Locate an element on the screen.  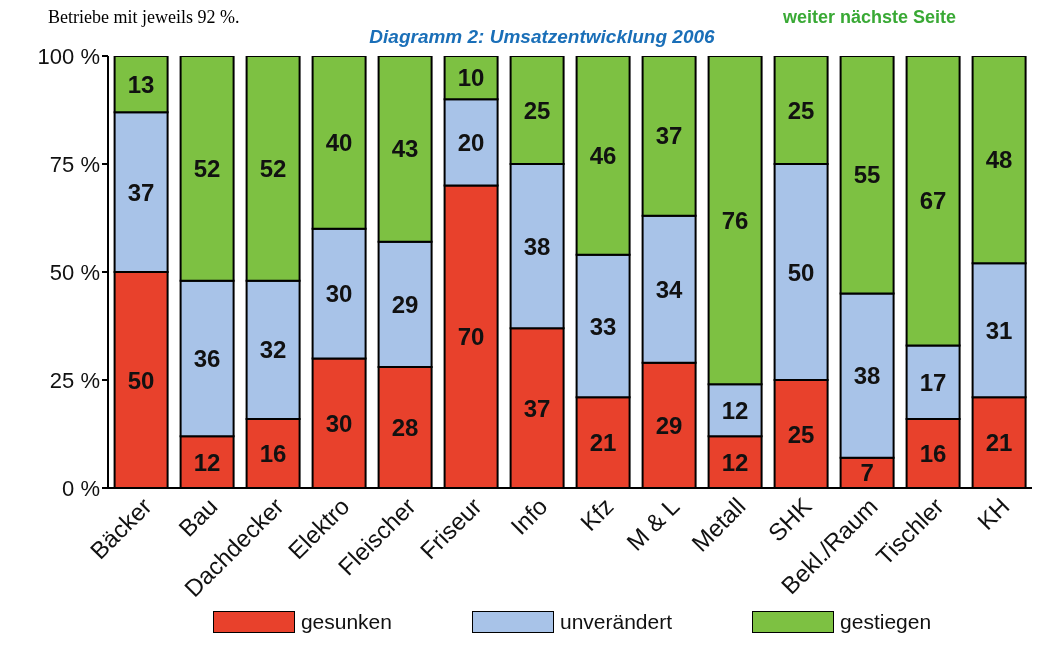
legend-label: unverändert is located at coordinates (616, 622).